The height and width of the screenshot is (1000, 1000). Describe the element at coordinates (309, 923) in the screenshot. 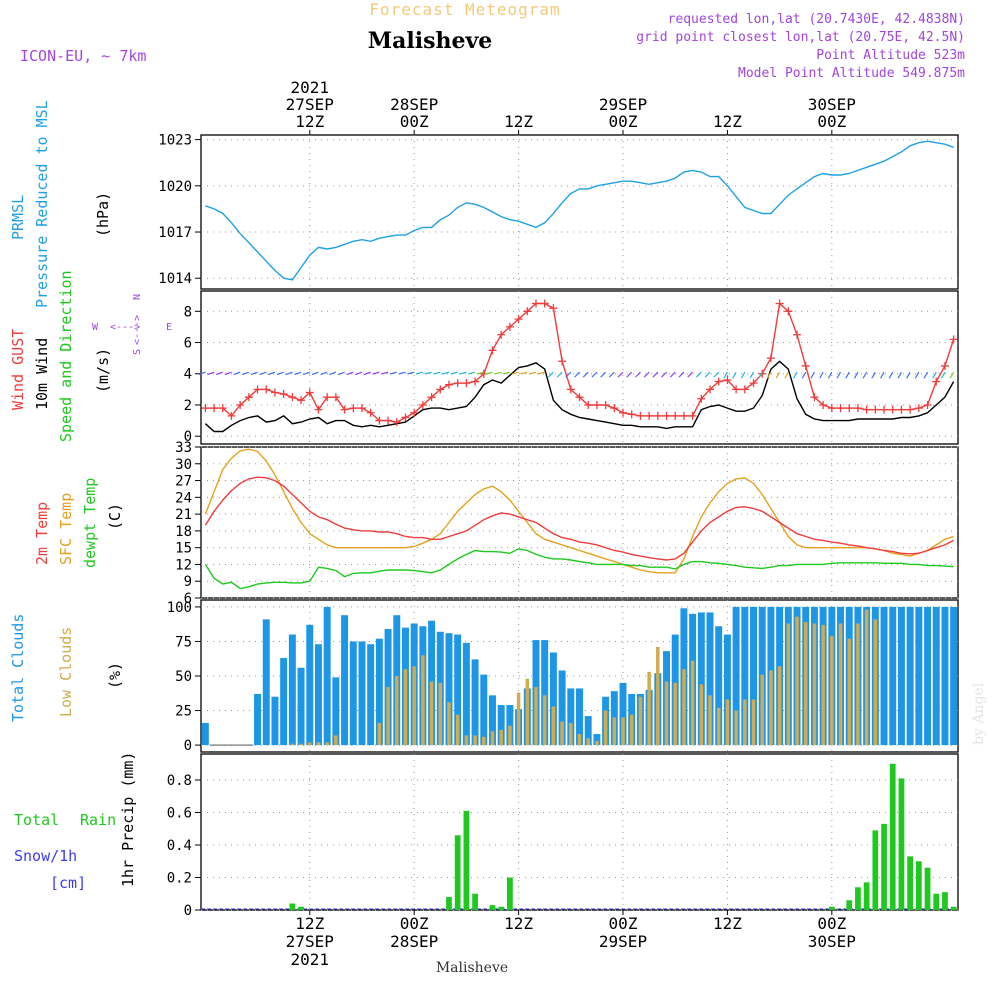

I see `x-tick-label-bottom: 12Z` at that location.